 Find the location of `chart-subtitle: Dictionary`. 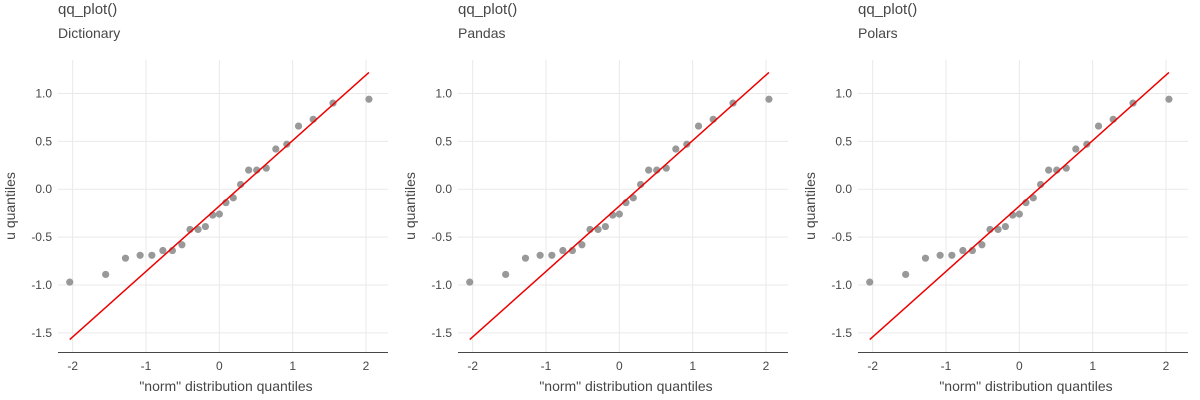

chart-subtitle: Dictionary is located at coordinates (89, 33).